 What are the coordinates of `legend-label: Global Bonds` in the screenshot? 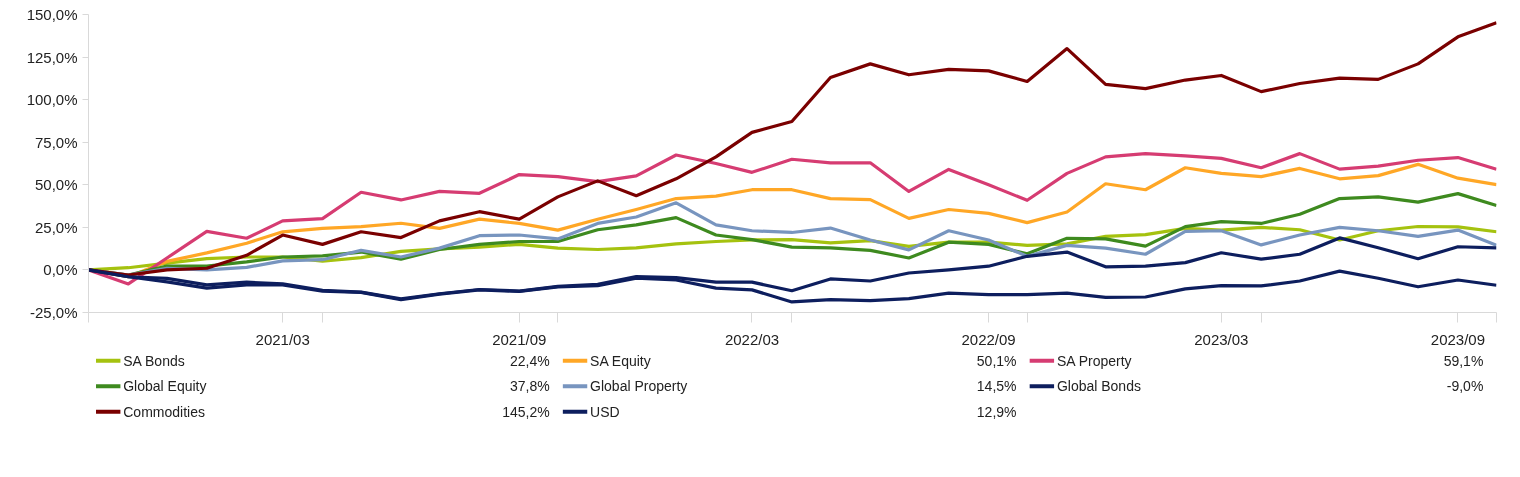 It's located at (1098, 386).